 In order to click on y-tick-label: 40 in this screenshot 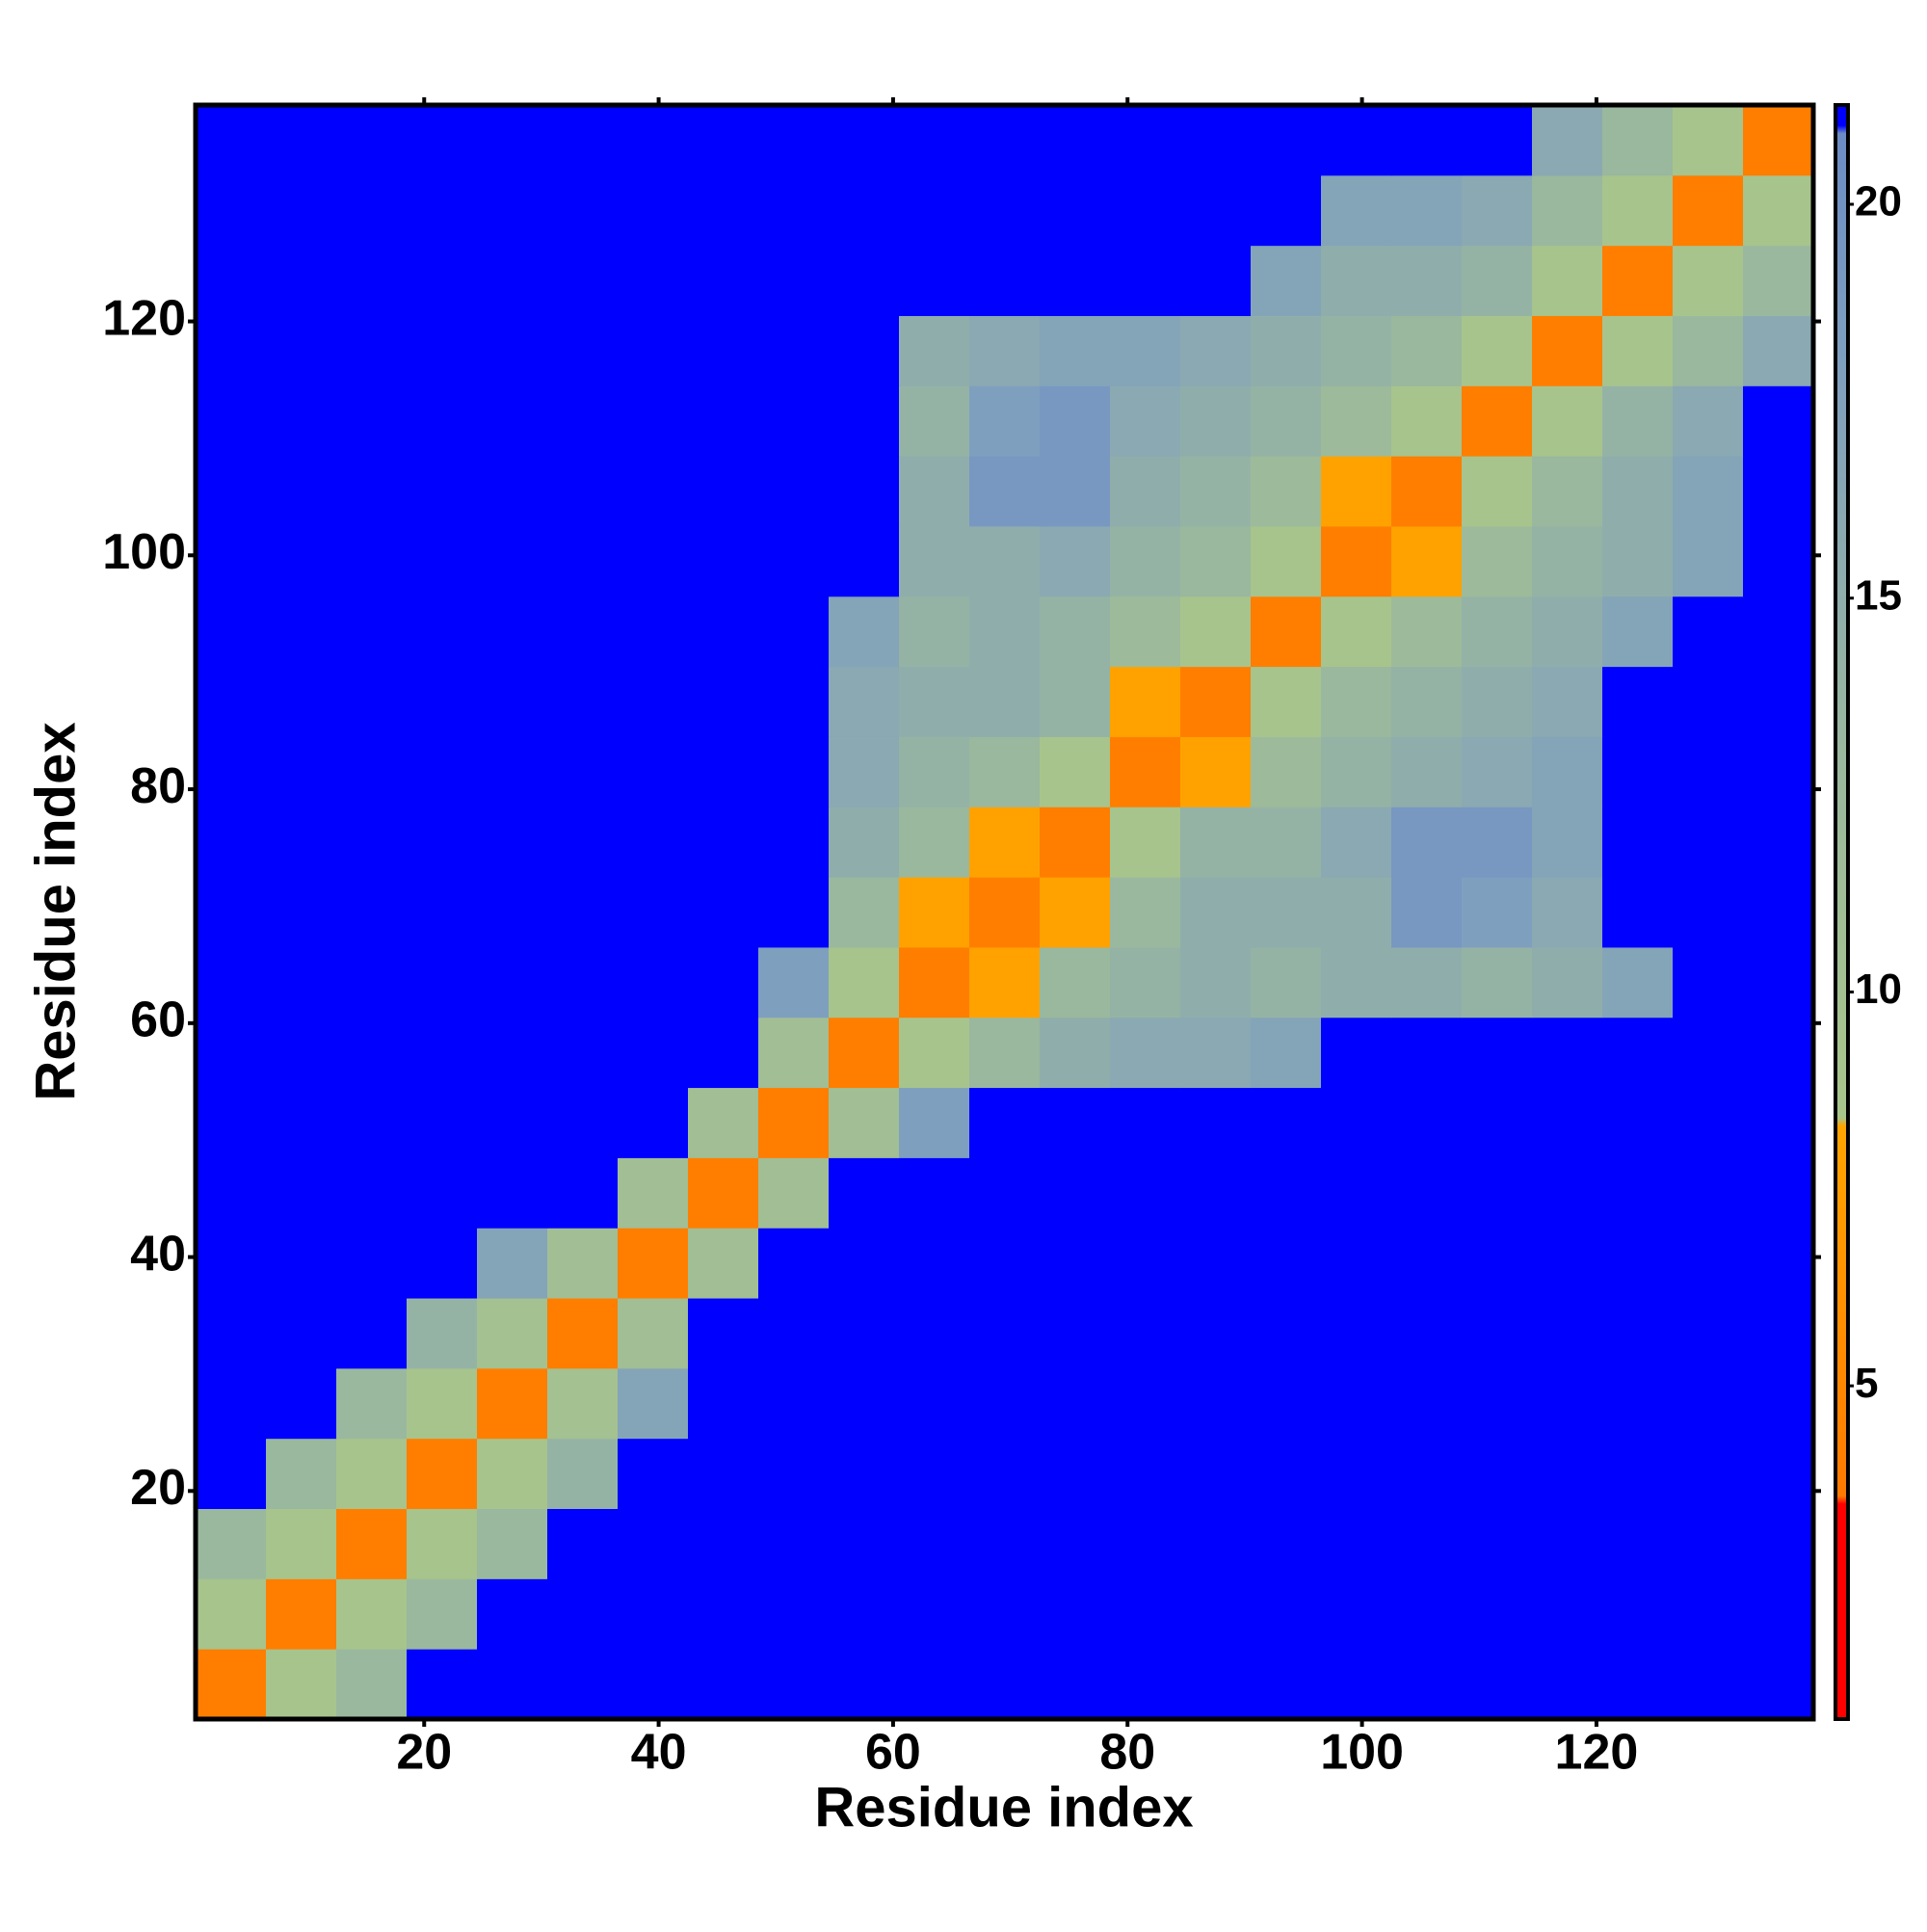, I will do `click(158, 1254)`.